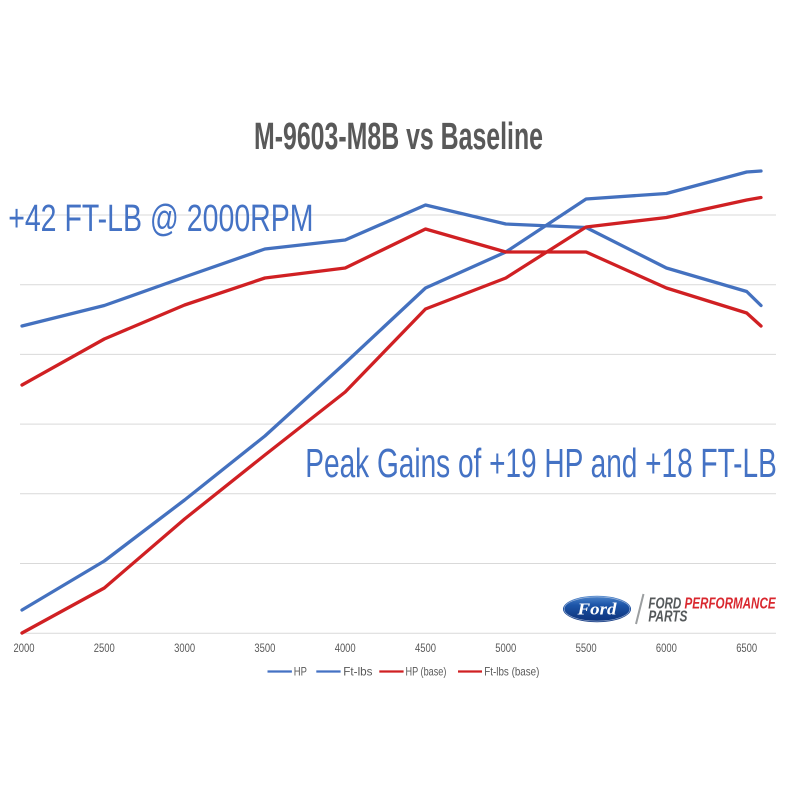  I want to click on svg-text: HP (base), so click(426, 672).